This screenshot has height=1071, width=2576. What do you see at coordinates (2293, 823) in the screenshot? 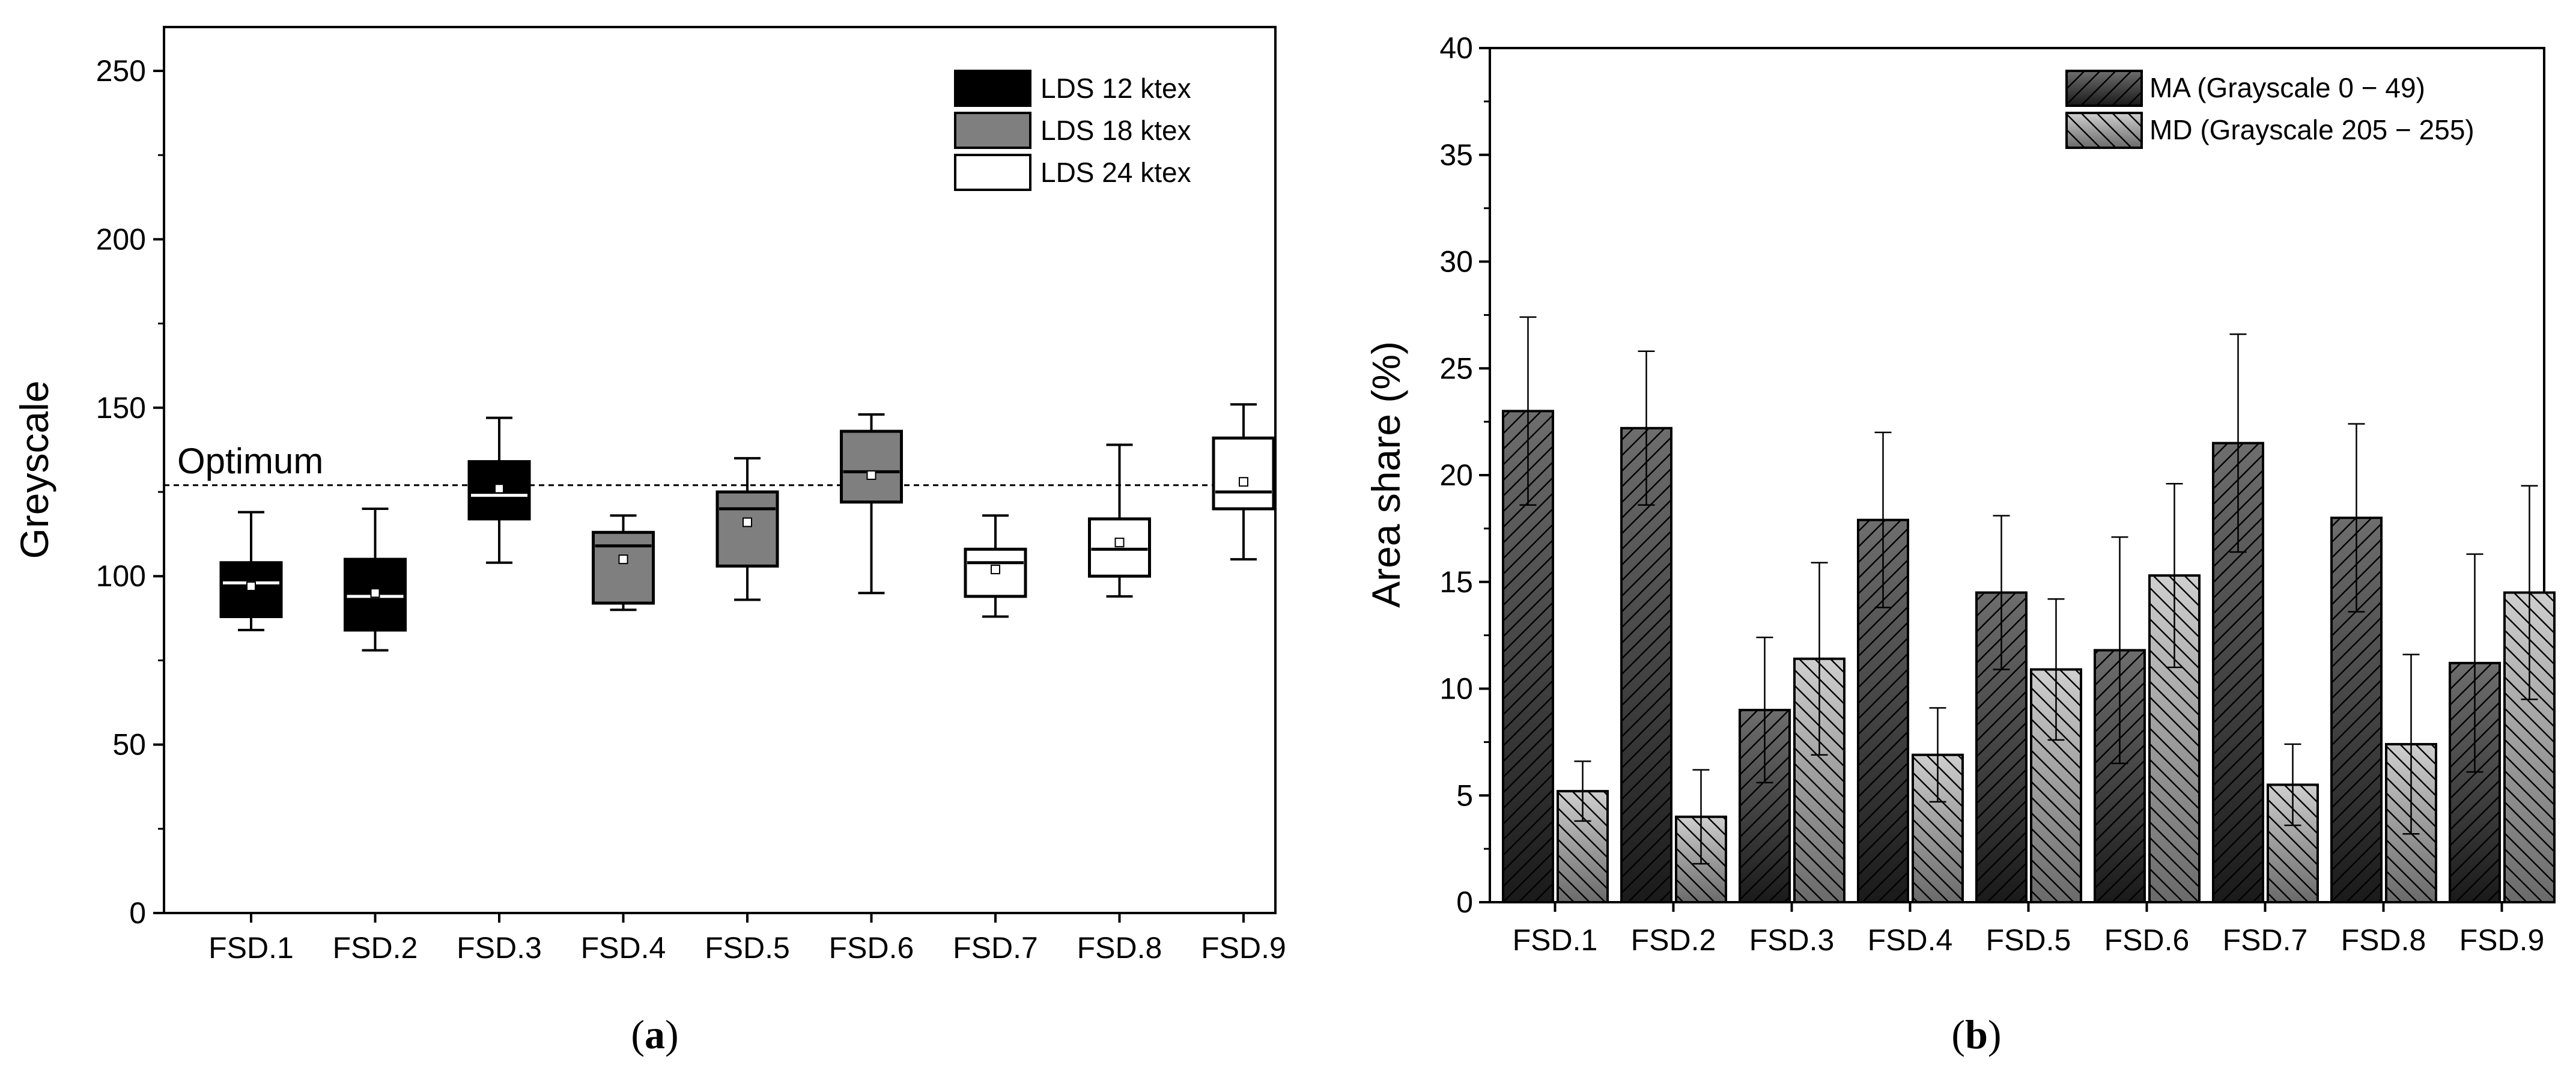
I see `bar-md-FSD.7` at bounding box center [2293, 823].